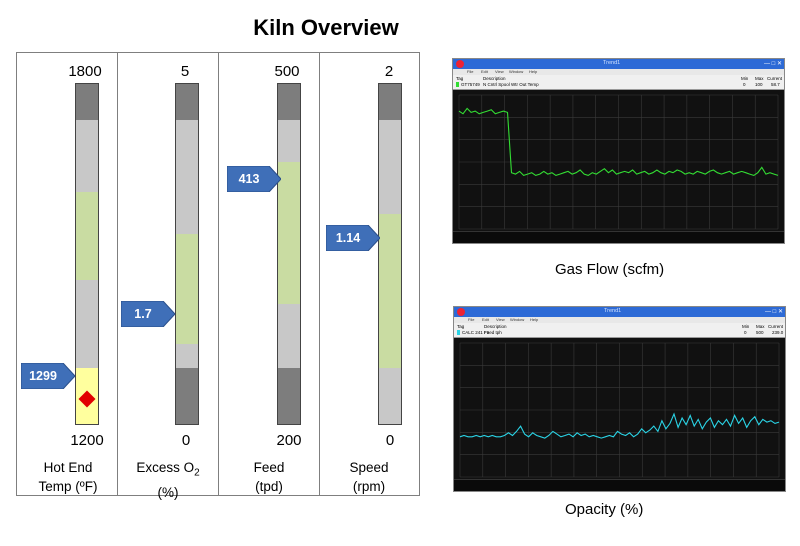  Describe the element at coordinates (369, 477) in the screenshot. I see `gauge-label: Speed (rpm)` at that location.